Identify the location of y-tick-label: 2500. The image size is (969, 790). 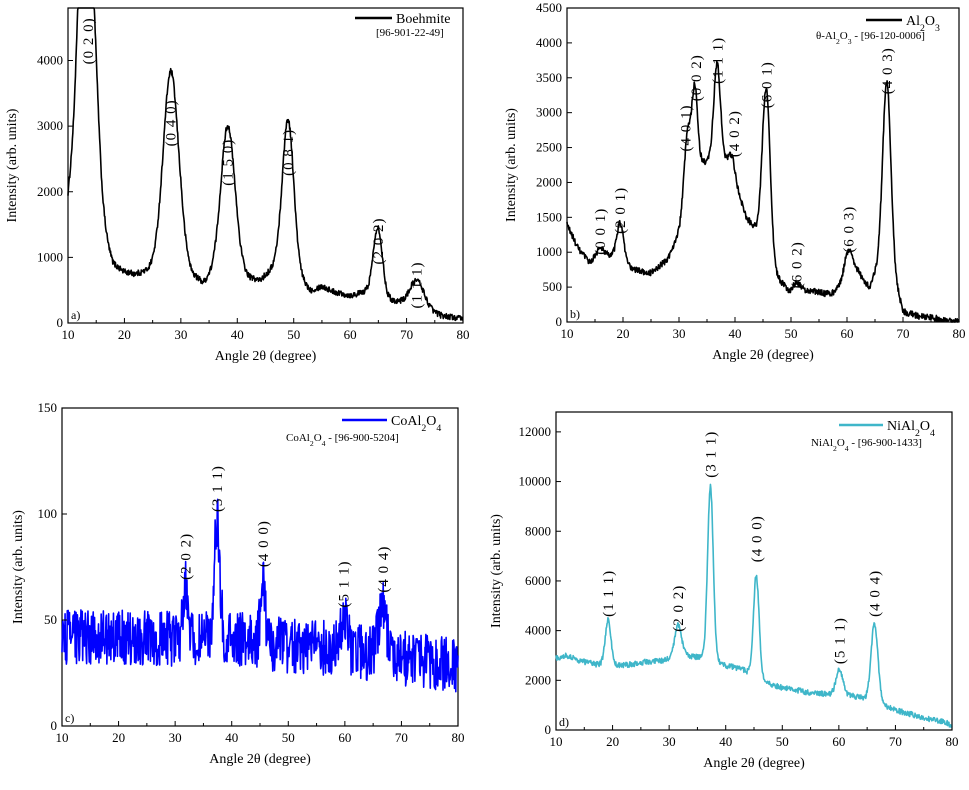
(549, 147).